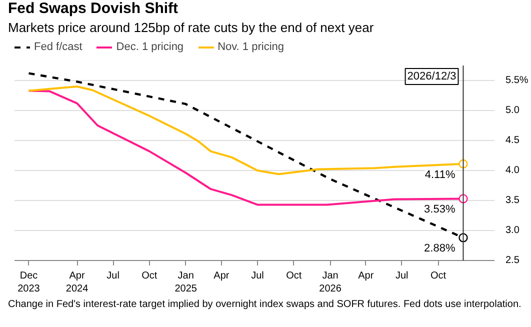  I want to click on data-label: 4.11%, so click(440, 174).